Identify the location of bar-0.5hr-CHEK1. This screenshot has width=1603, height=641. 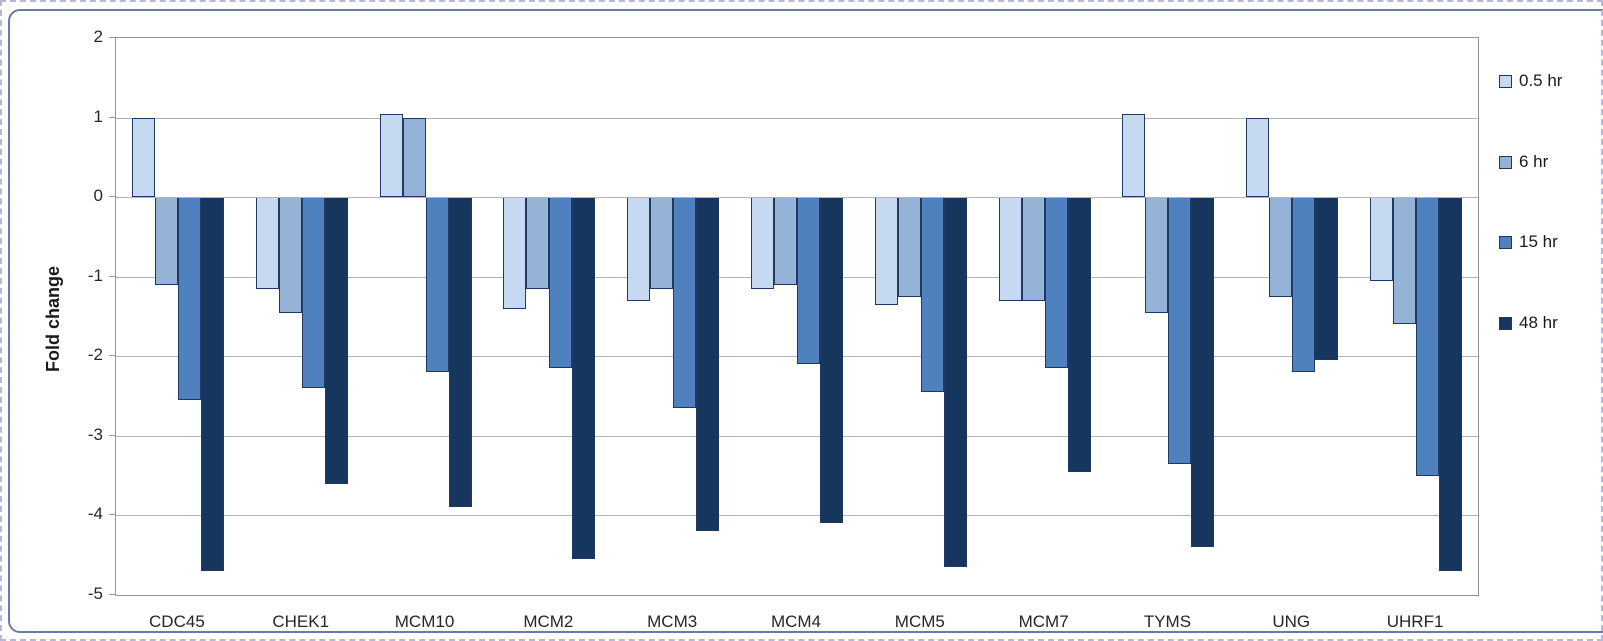
(267, 243).